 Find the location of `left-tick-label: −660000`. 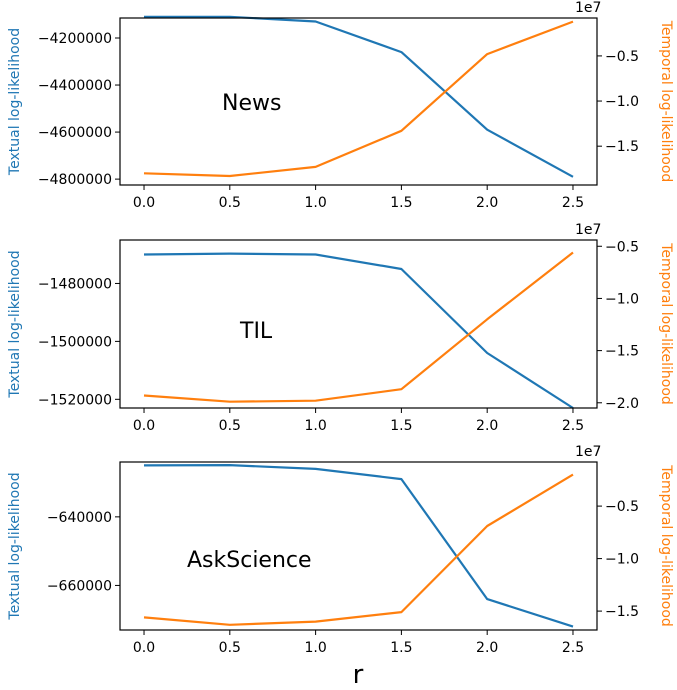

left-tick-label: −660000 is located at coordinates (79, 586).